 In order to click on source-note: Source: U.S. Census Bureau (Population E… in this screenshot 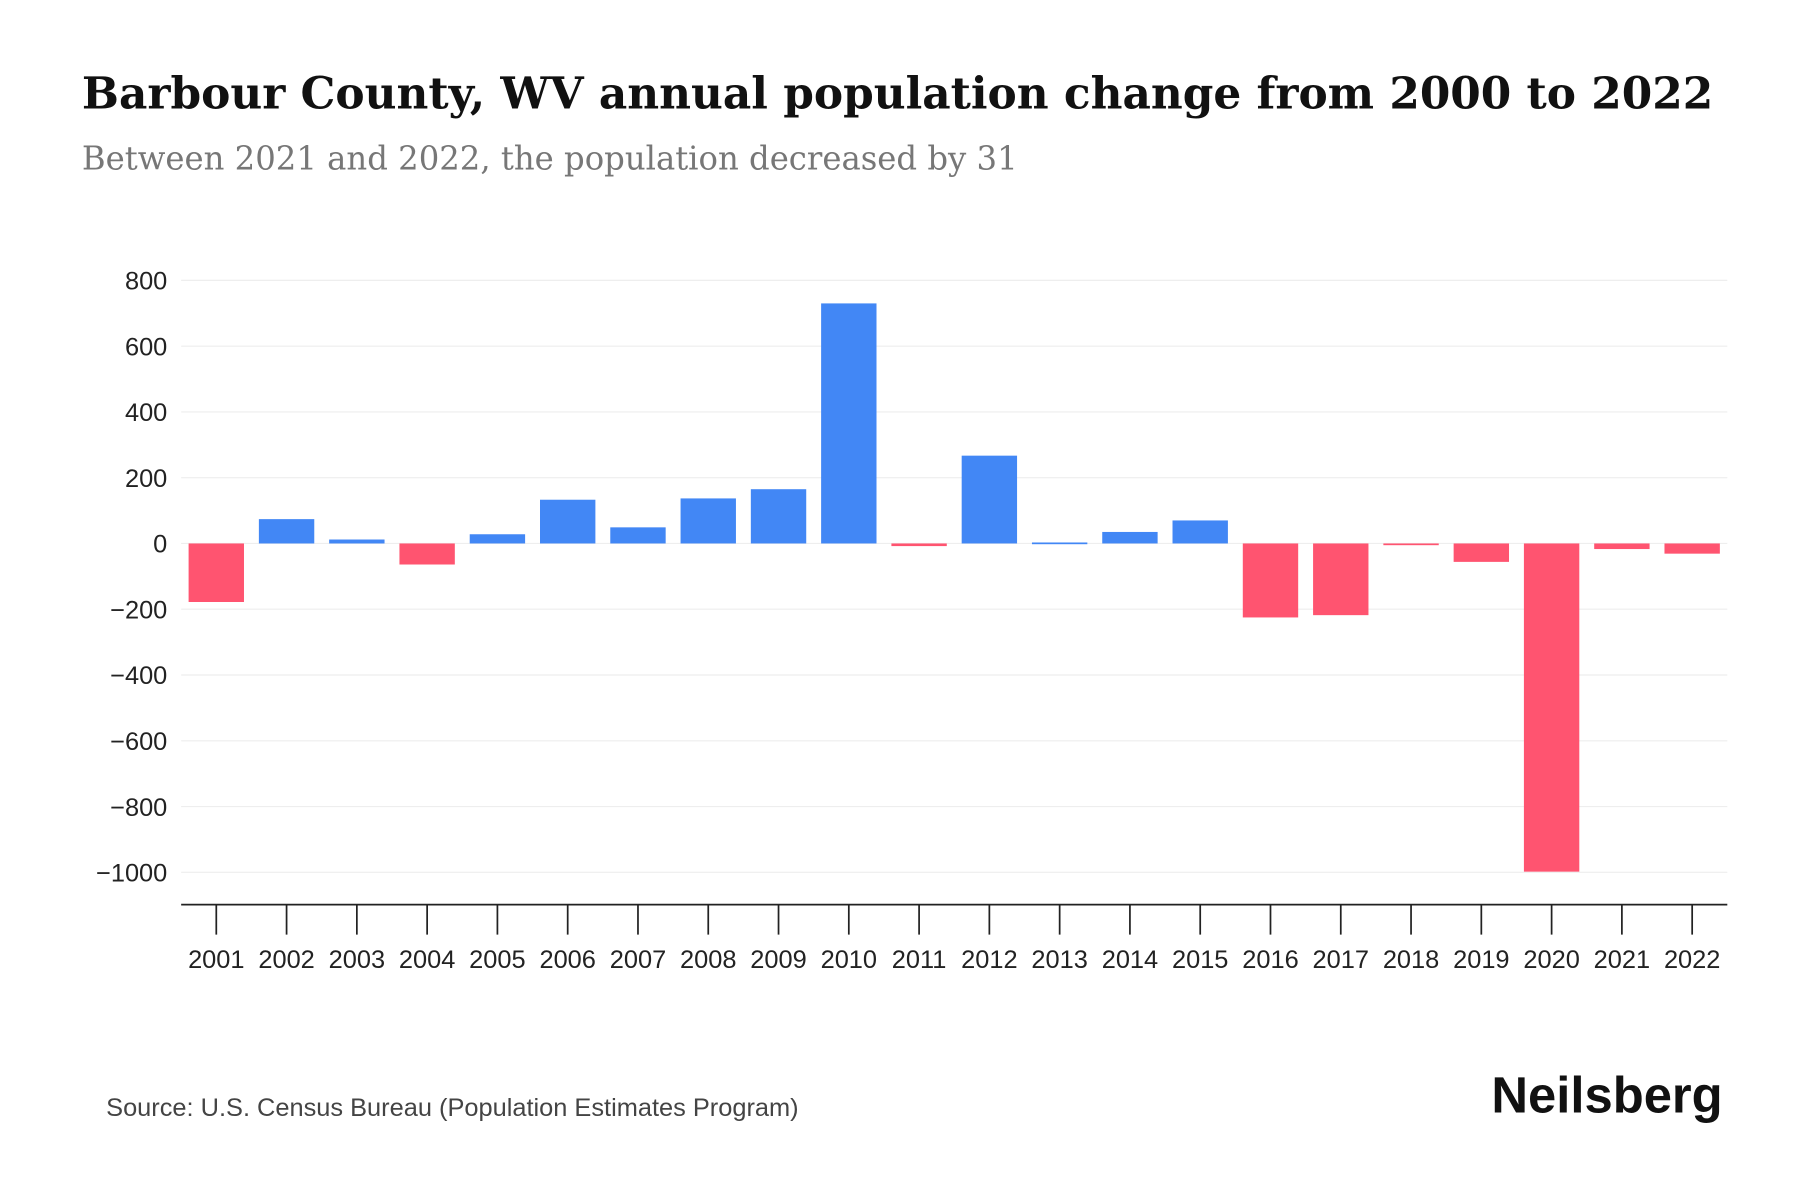, I will do `click(452, 1108)`.